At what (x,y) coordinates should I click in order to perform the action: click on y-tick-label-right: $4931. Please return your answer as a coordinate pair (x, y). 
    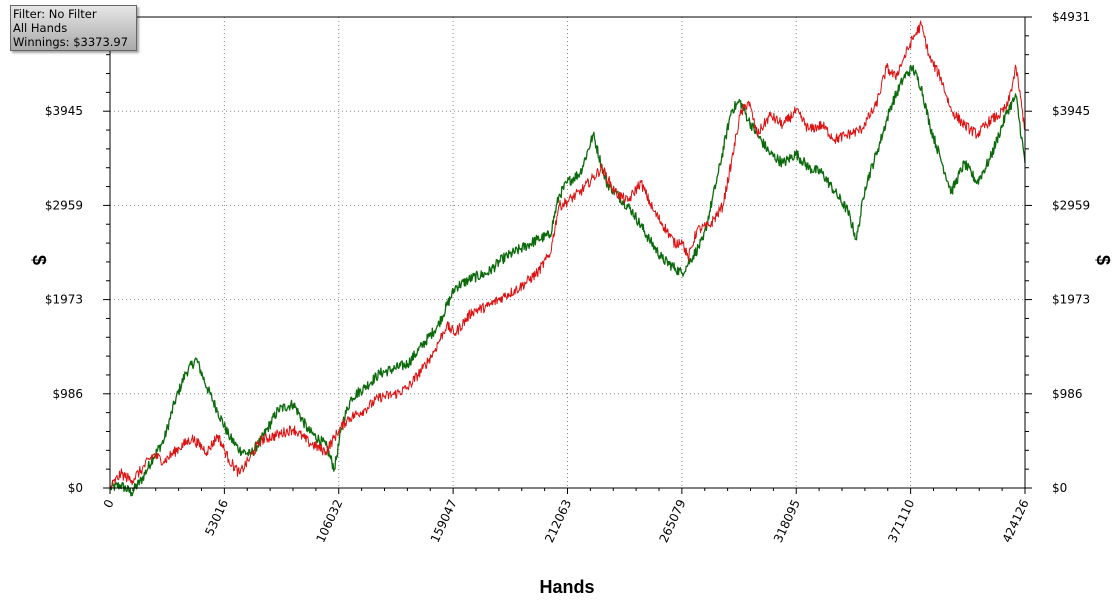
    Looking at the image, I should click on (1071, 17).